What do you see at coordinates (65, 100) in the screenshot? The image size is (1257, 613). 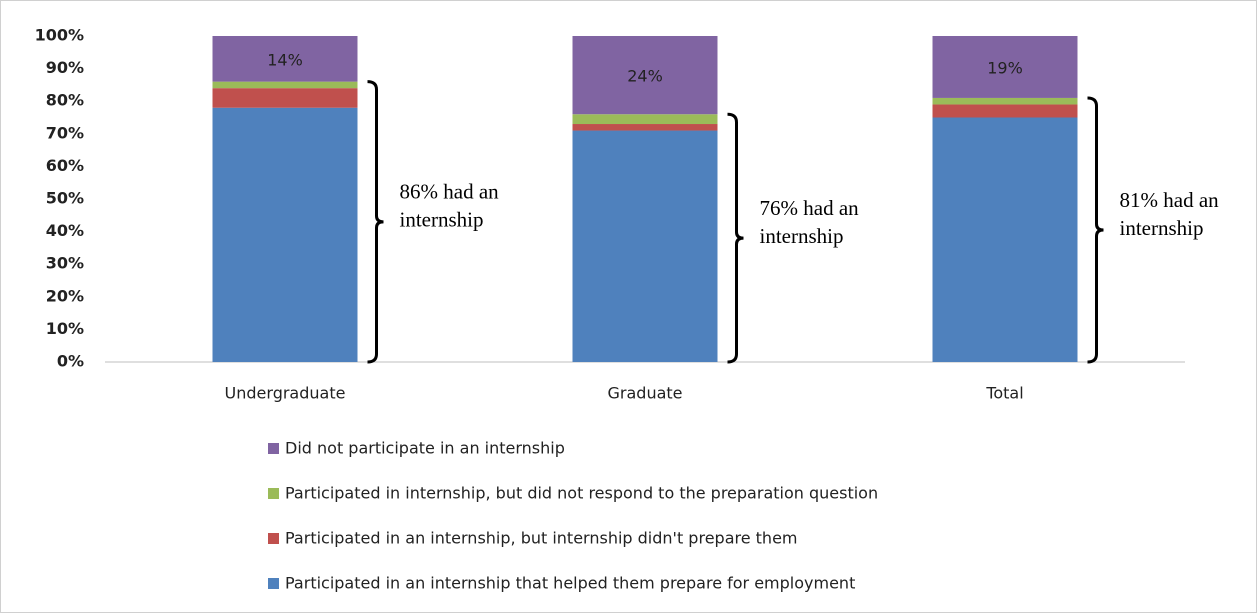 I see `y-tick-label: 80%` at bounding box center [65, 100].